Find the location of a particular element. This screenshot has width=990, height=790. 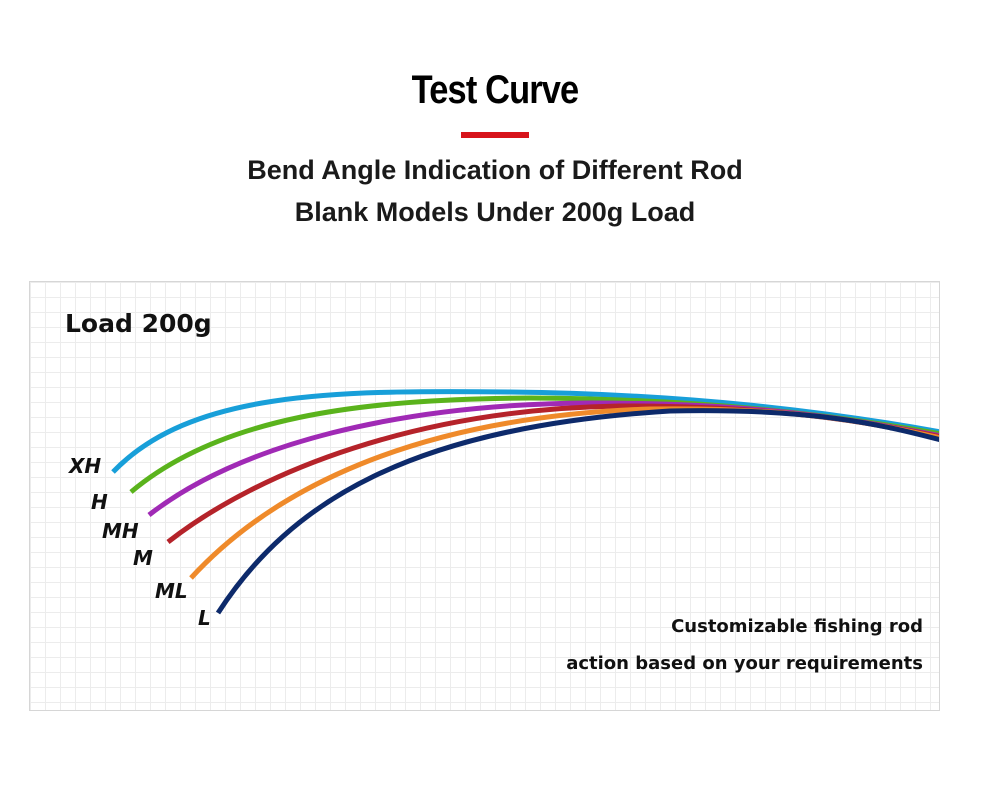

curve-m is located at coordinates (552, 473).